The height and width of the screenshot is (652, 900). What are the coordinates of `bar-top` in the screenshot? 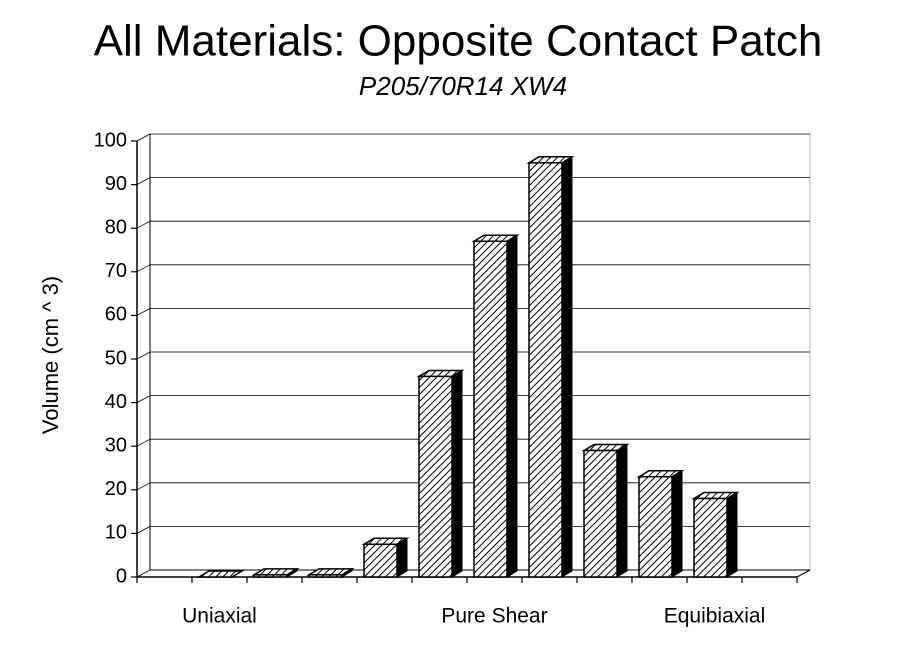 It's located at (220, 574).